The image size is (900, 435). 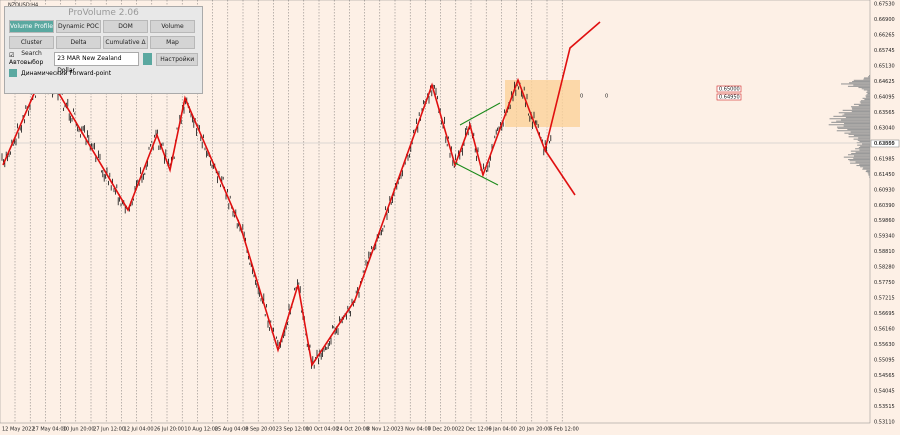 I want to click on zigzag-branch, so click(x=560, y=172).